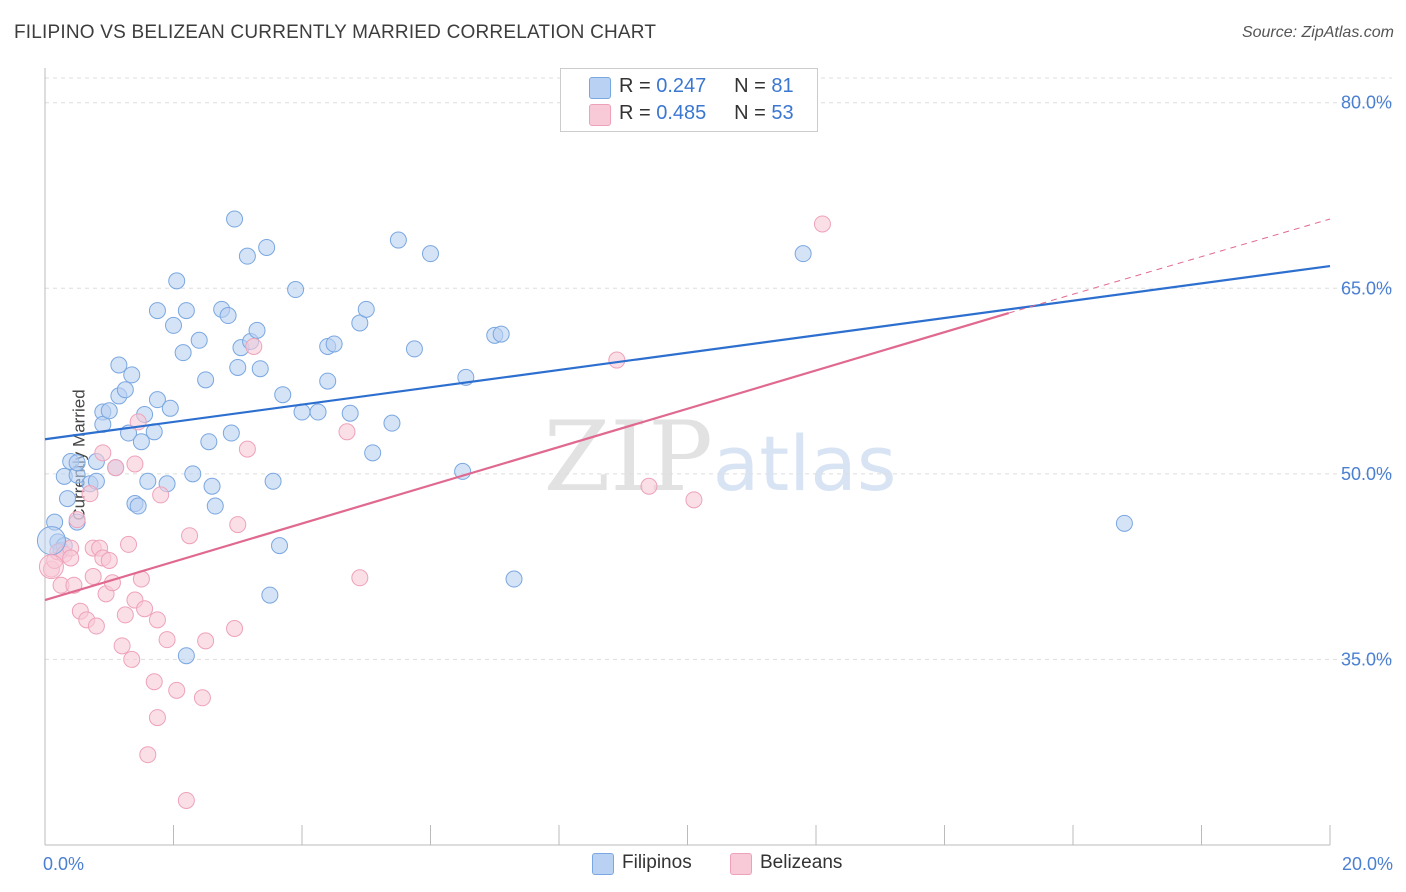 The image size is (1406, 892). Describe the element at coordinates (51, 541) in the screenshot. I see `filipino-point-cluster` at that location.